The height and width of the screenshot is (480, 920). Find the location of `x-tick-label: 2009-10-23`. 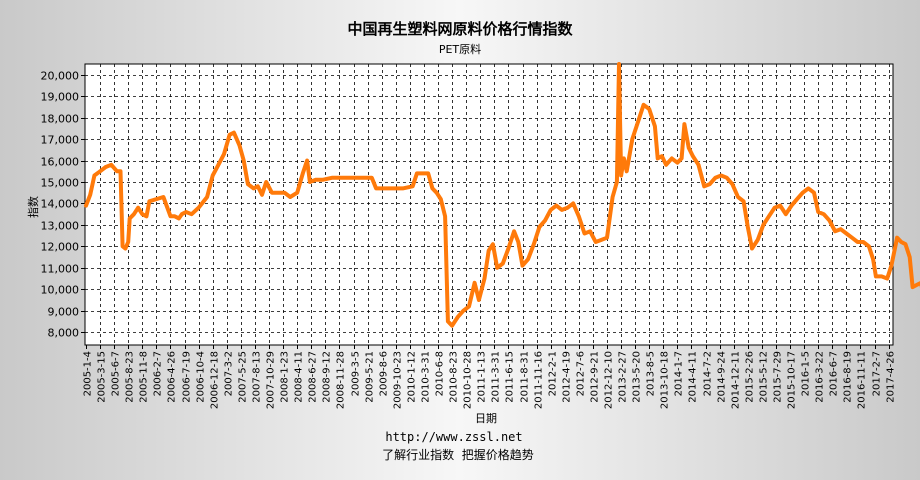

x-tick-label: 2009-10-23 is located at coordinates (398, 380).